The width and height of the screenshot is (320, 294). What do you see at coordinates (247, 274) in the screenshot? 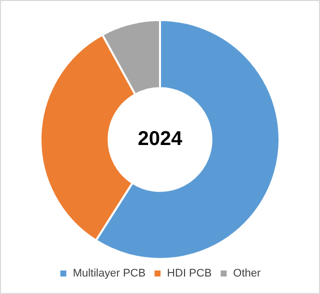
I see `legend-label: Other` at bounding box center [247, 274].